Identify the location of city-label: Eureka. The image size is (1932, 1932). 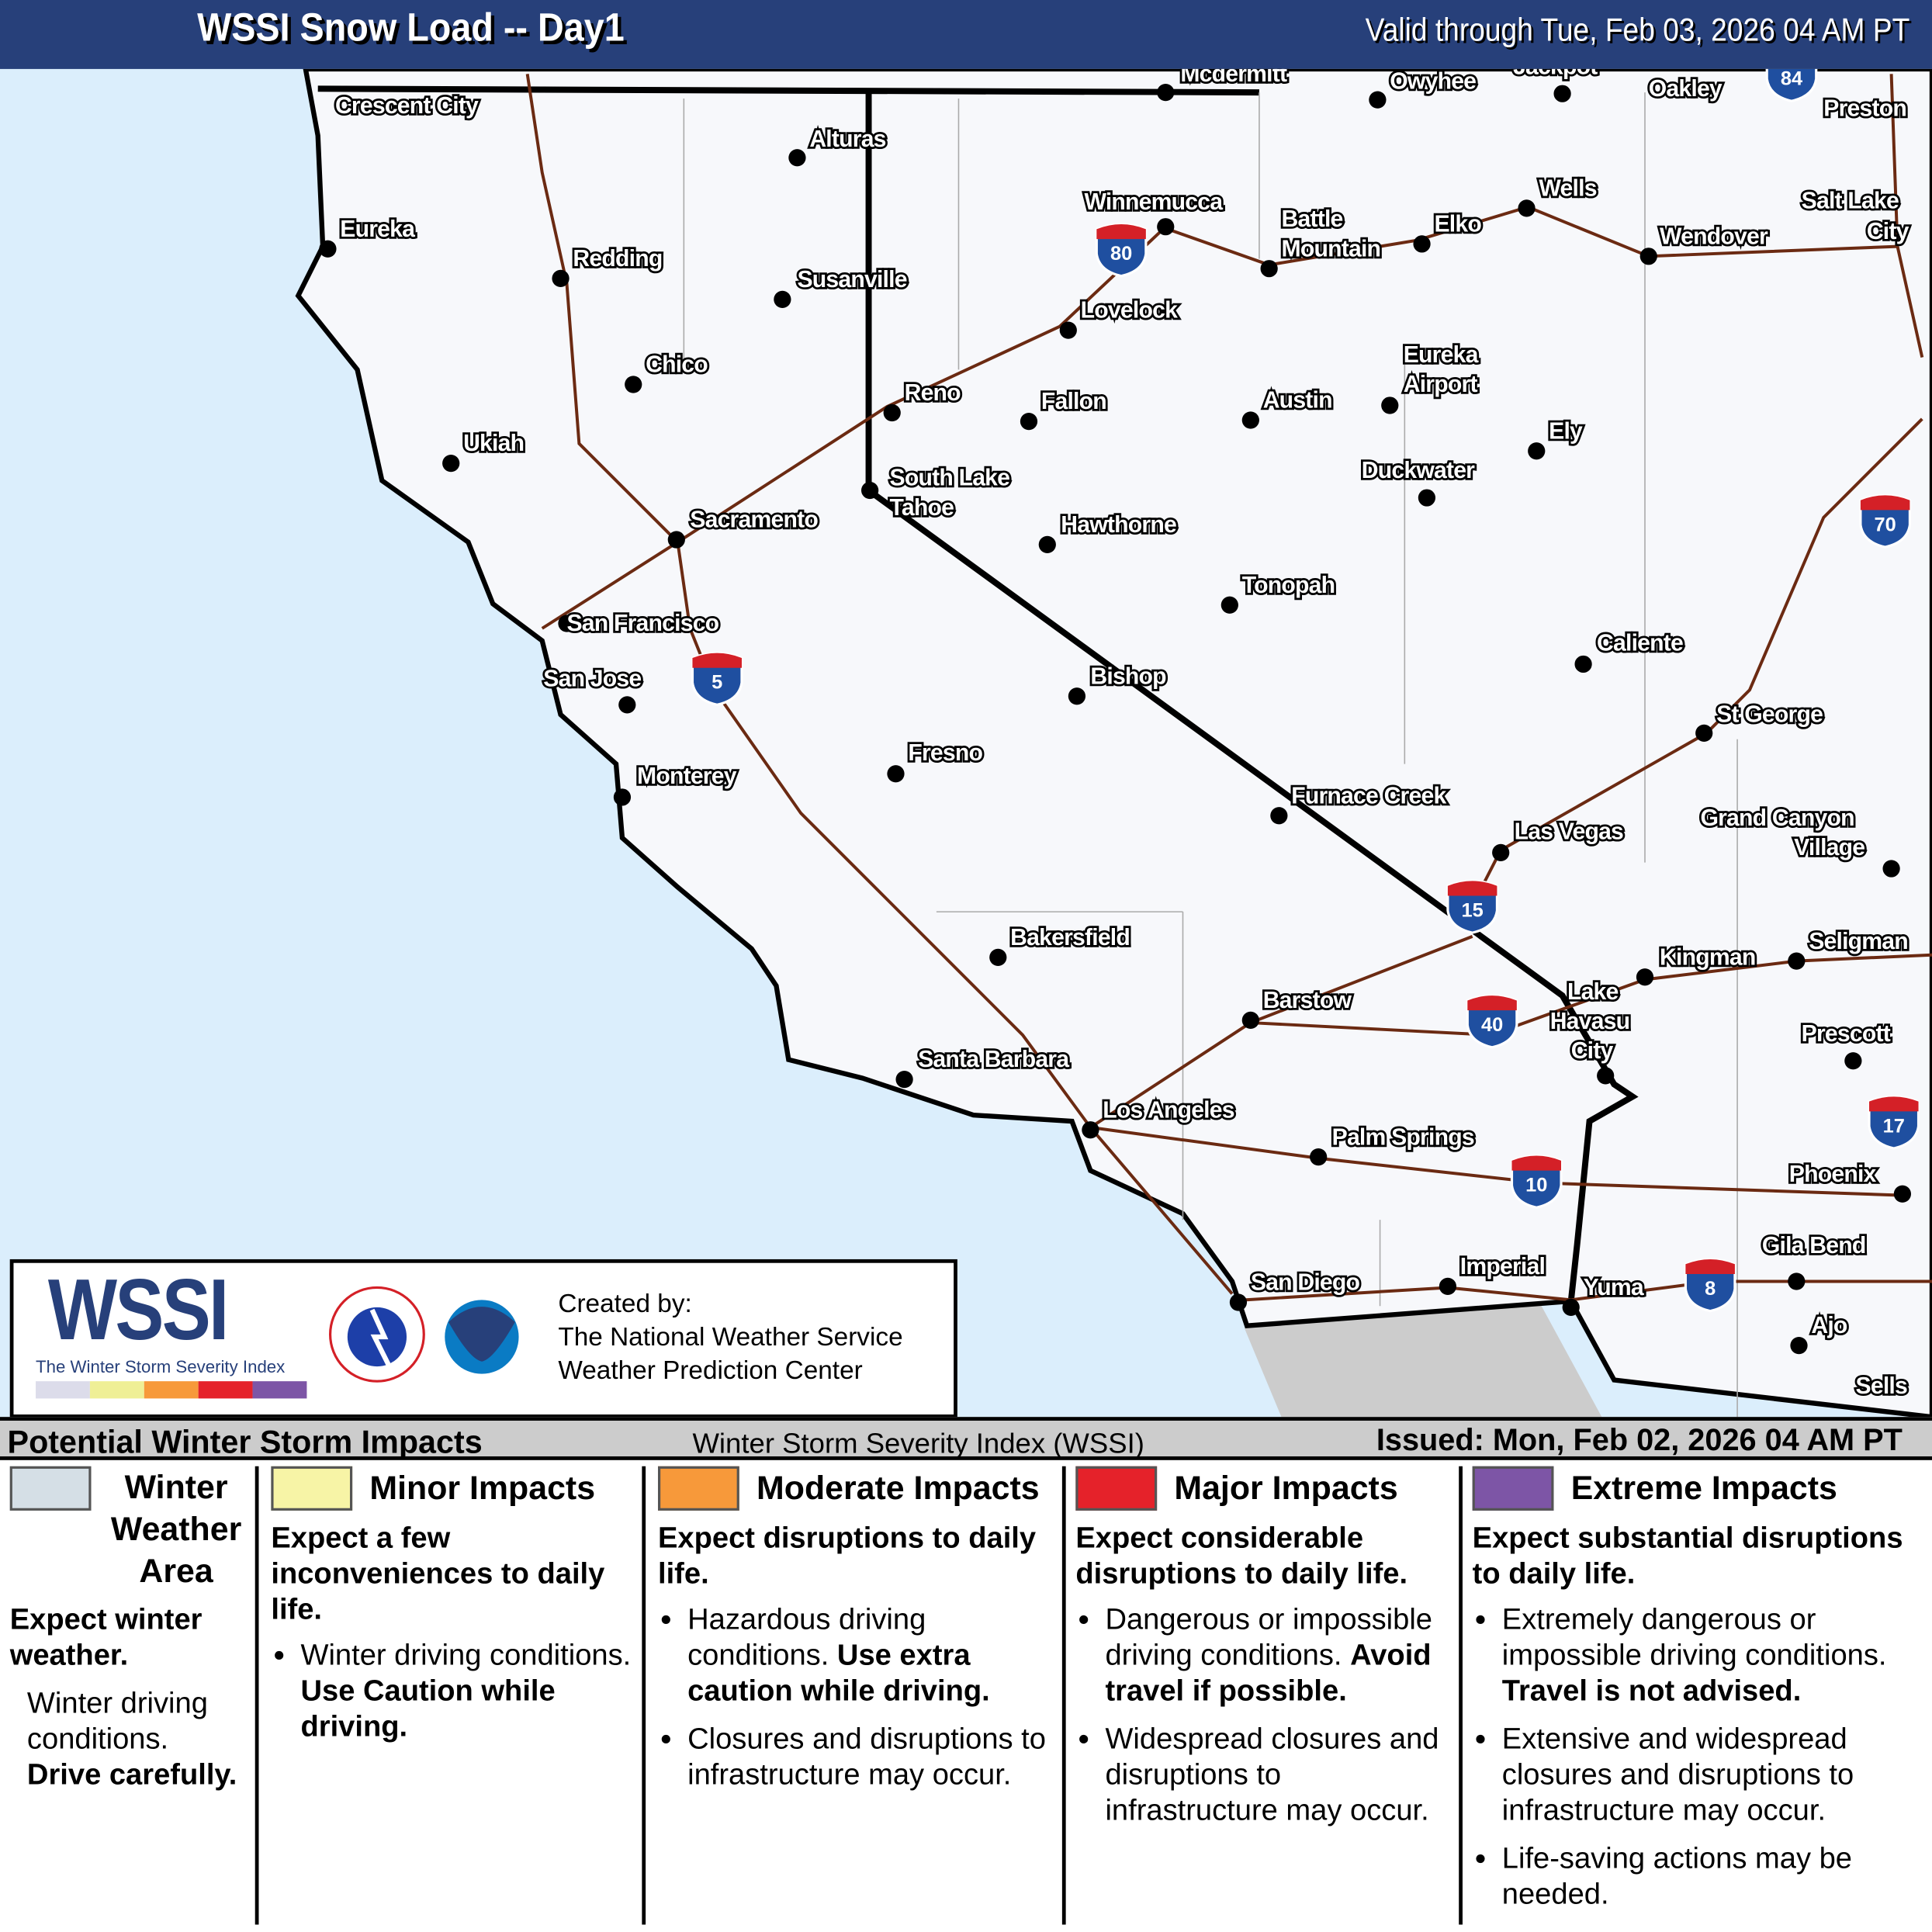
(1441, 355).